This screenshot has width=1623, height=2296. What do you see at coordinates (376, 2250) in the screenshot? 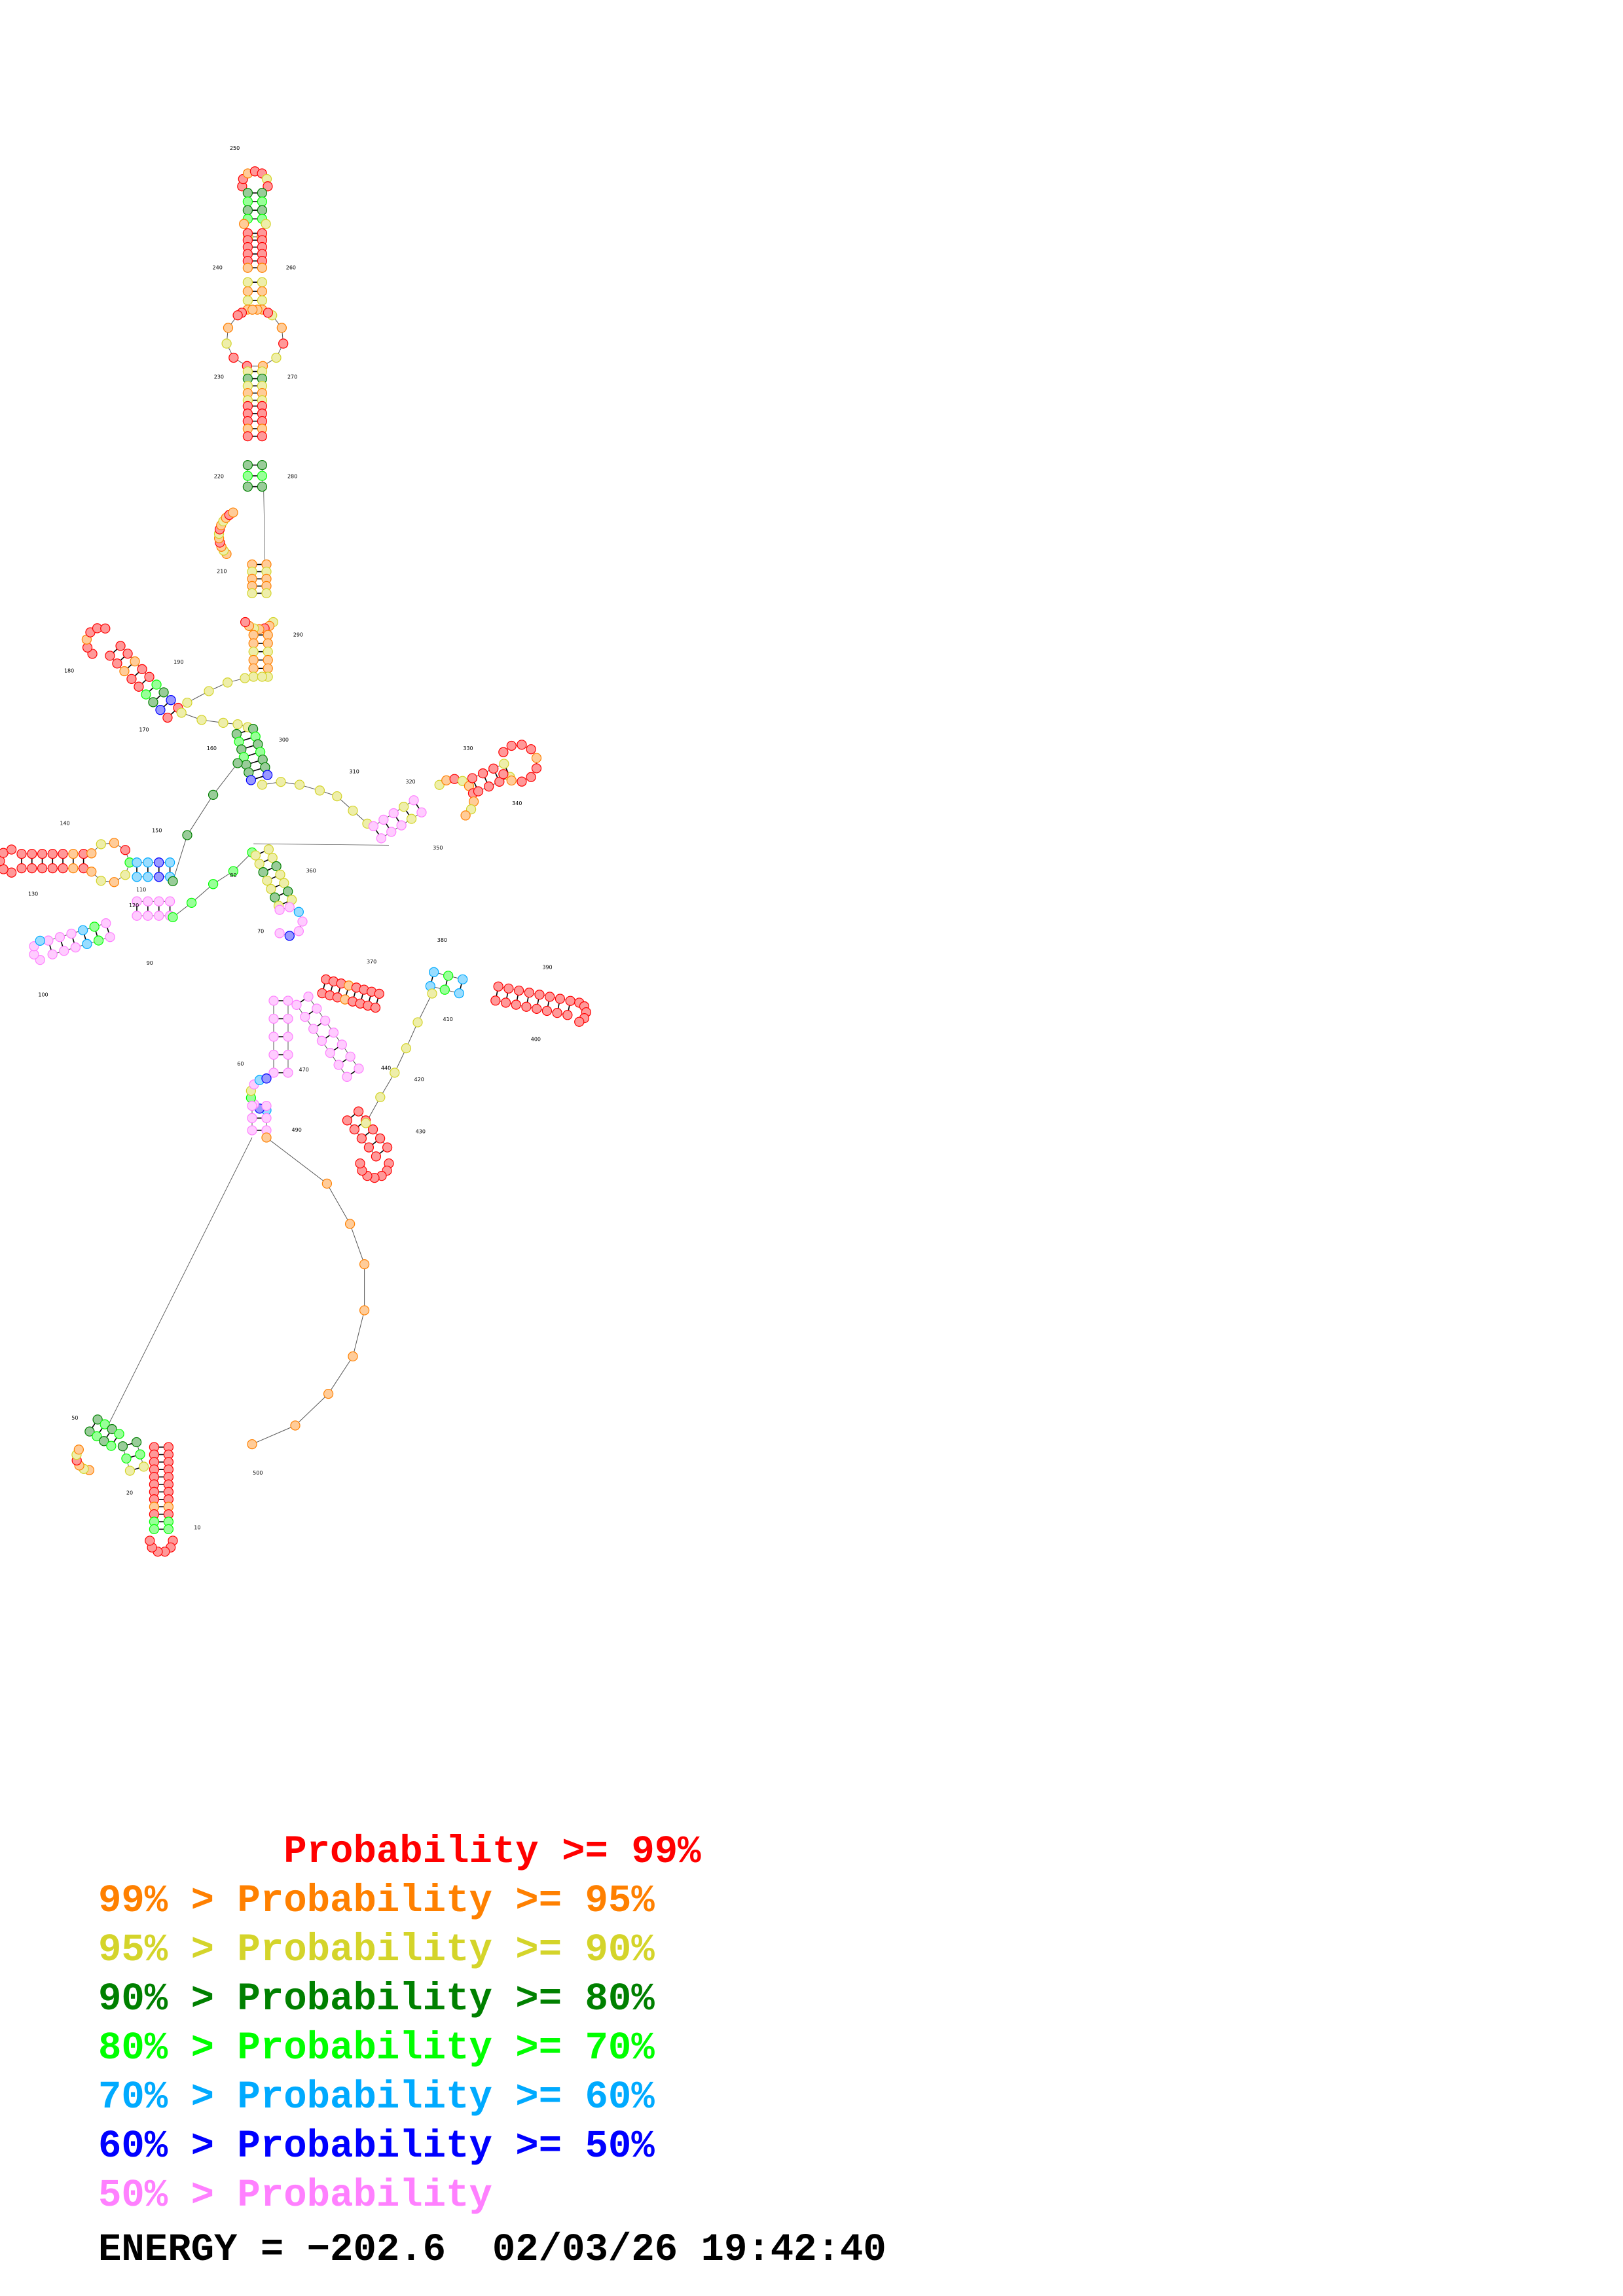
I see `energy-value: −202.6` at bounding box center [376, 2250].